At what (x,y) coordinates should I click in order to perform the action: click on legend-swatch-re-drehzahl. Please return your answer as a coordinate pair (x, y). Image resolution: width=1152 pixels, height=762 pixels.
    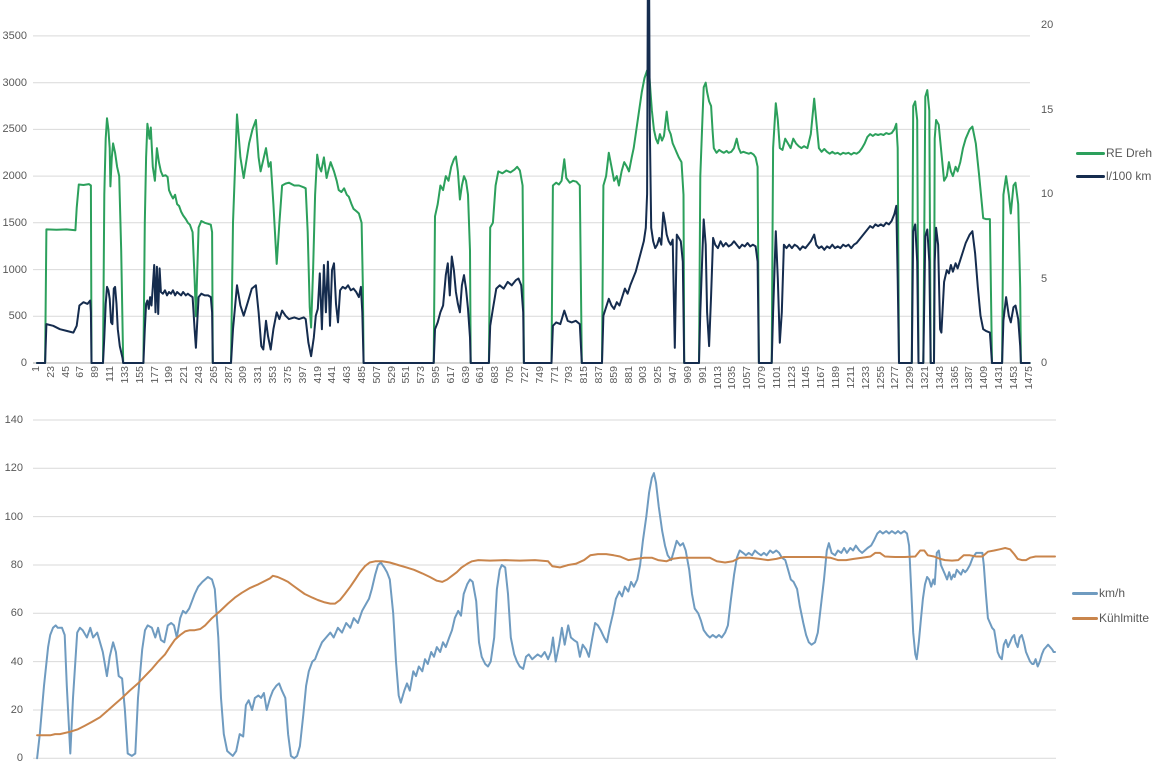
    Looking at the image, I should click on (1090, 153).